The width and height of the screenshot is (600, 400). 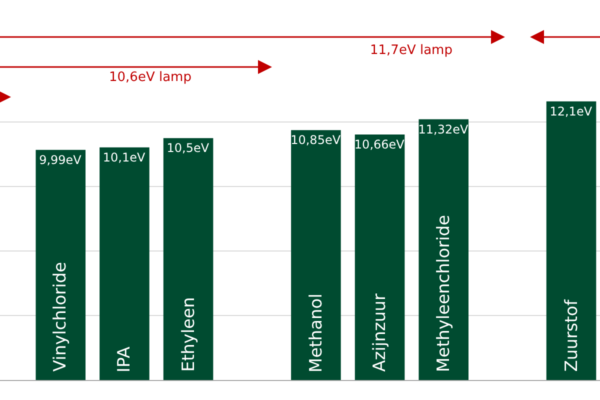 I want to click on x-tick-label: Vinylchloride, so click(x=60, y=317).